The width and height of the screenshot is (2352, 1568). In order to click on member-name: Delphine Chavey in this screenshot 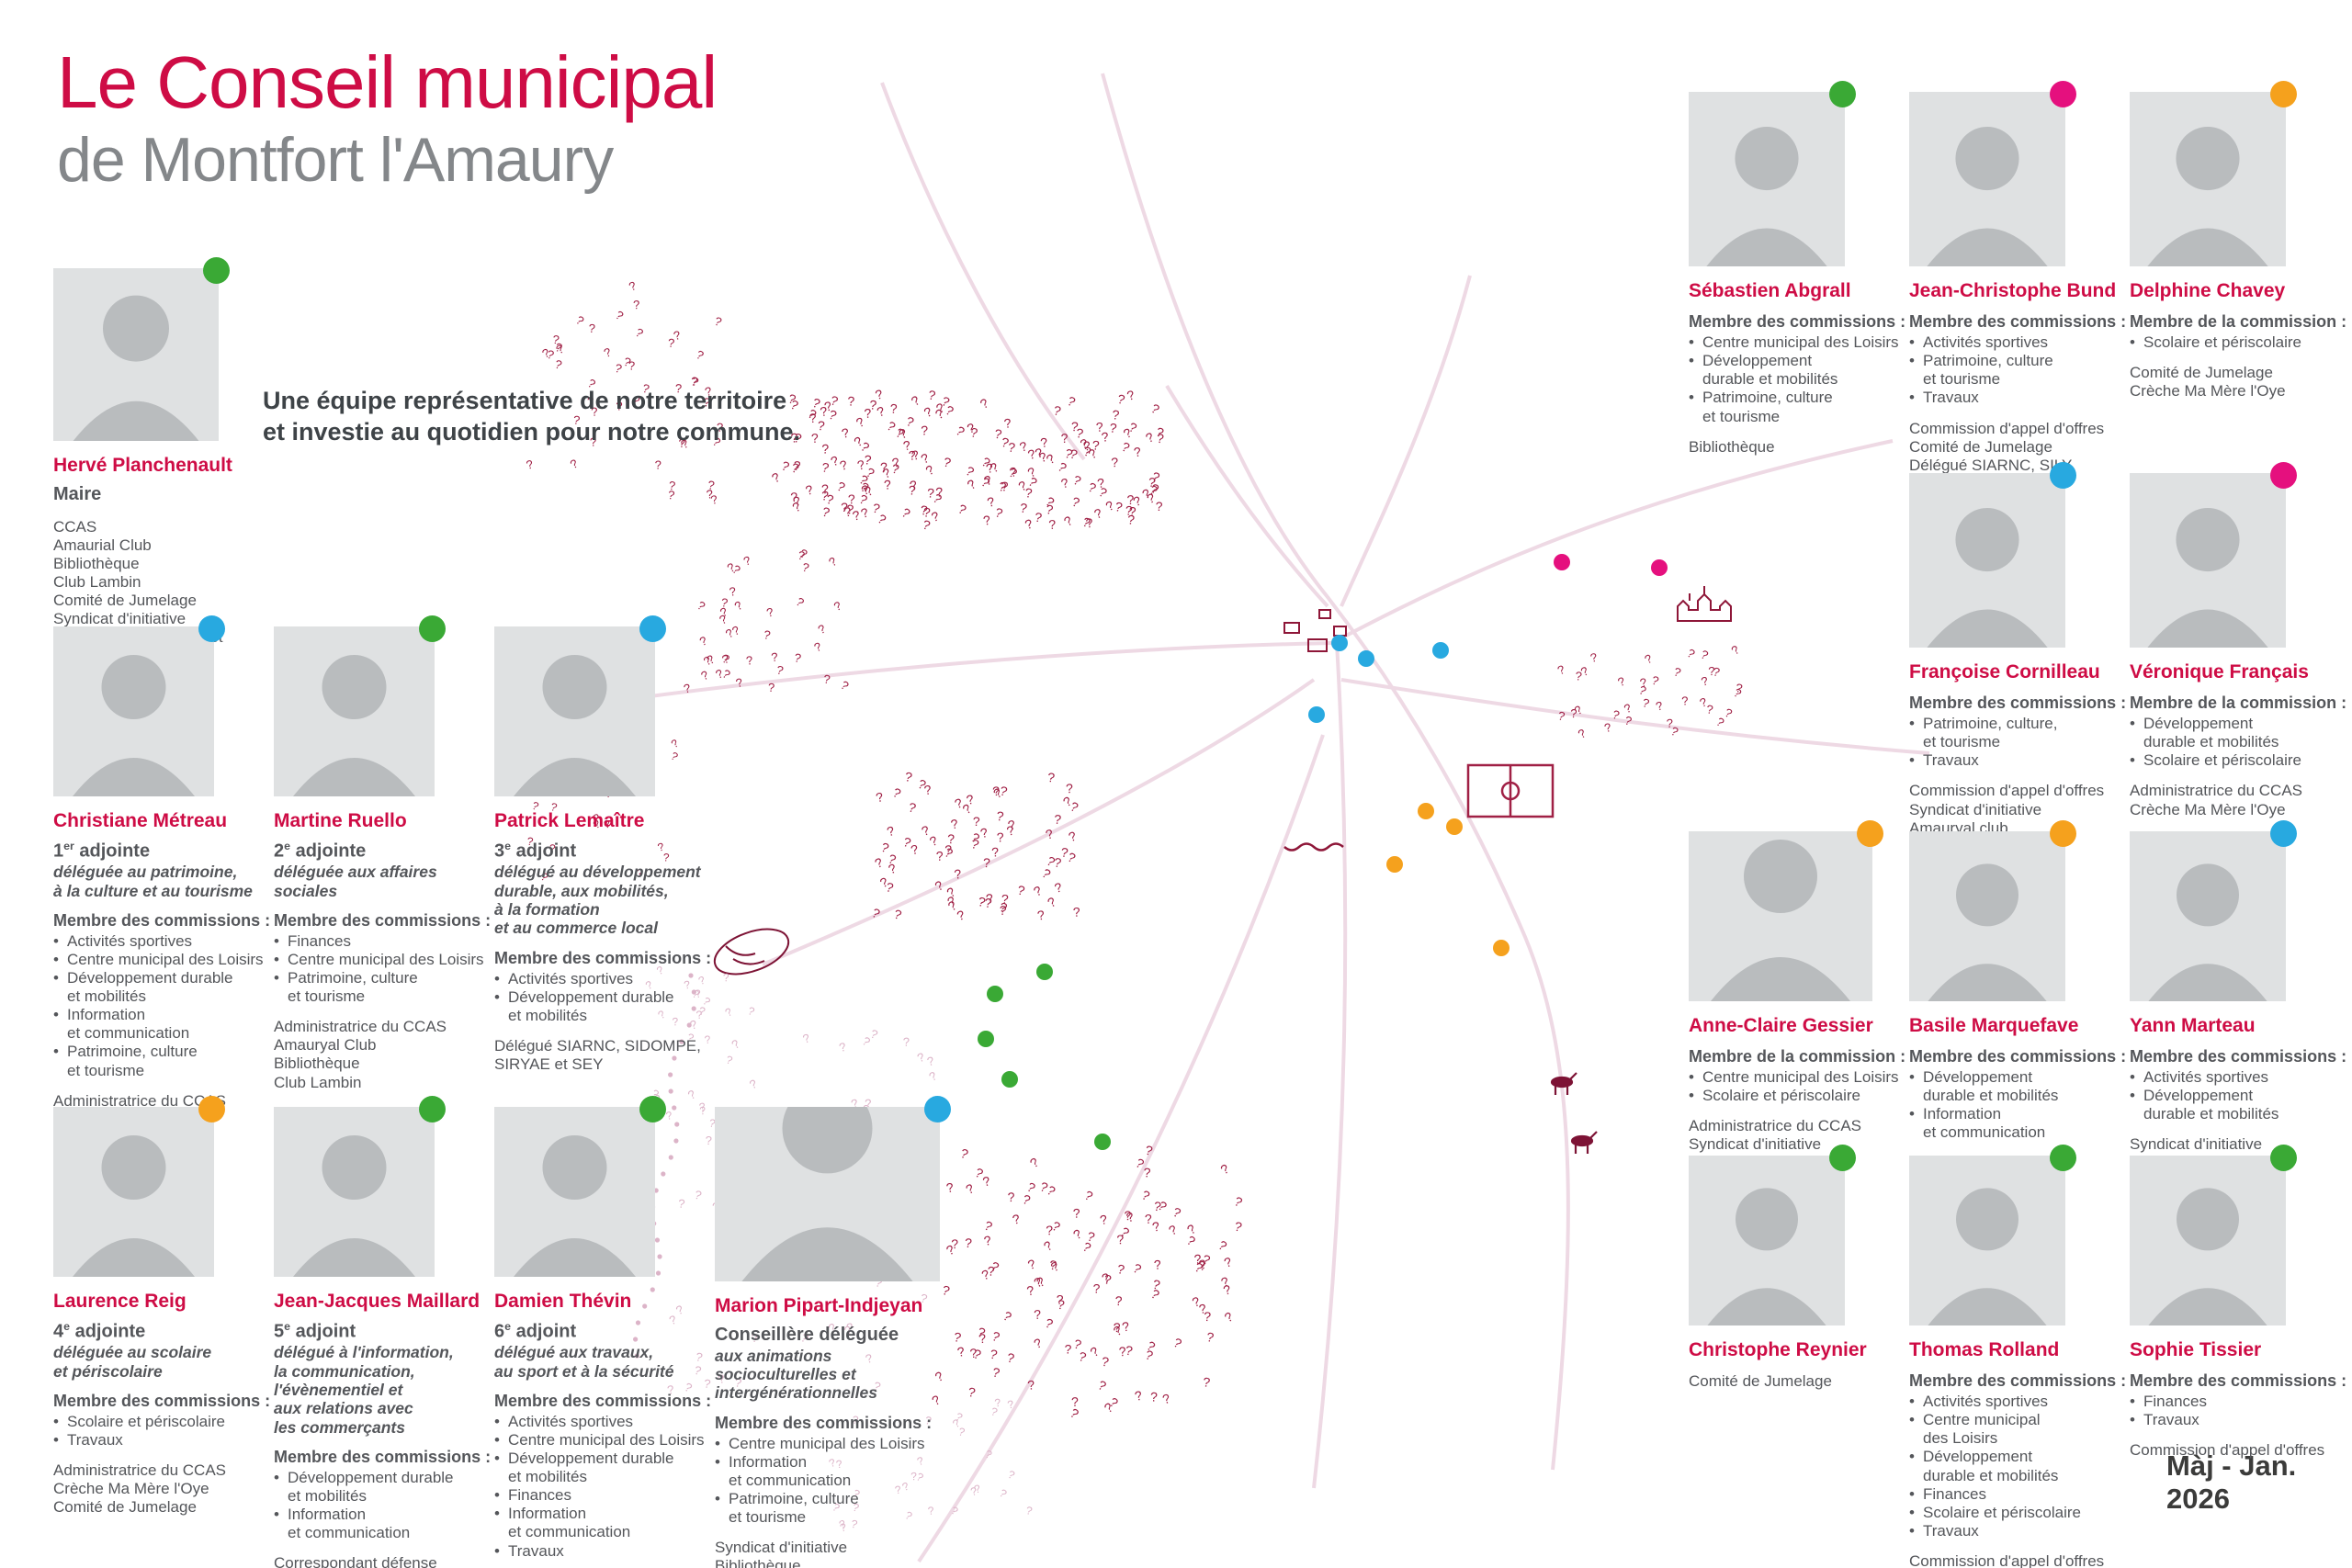, I will do `click(2208, 291)`.